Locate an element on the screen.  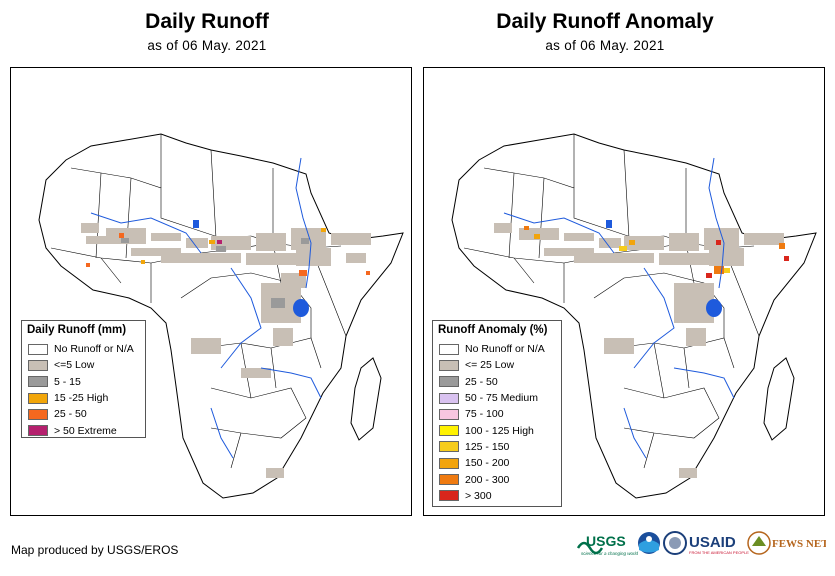
right-legend-item: No Runoff or N/A is located at coordinates (497, 349).